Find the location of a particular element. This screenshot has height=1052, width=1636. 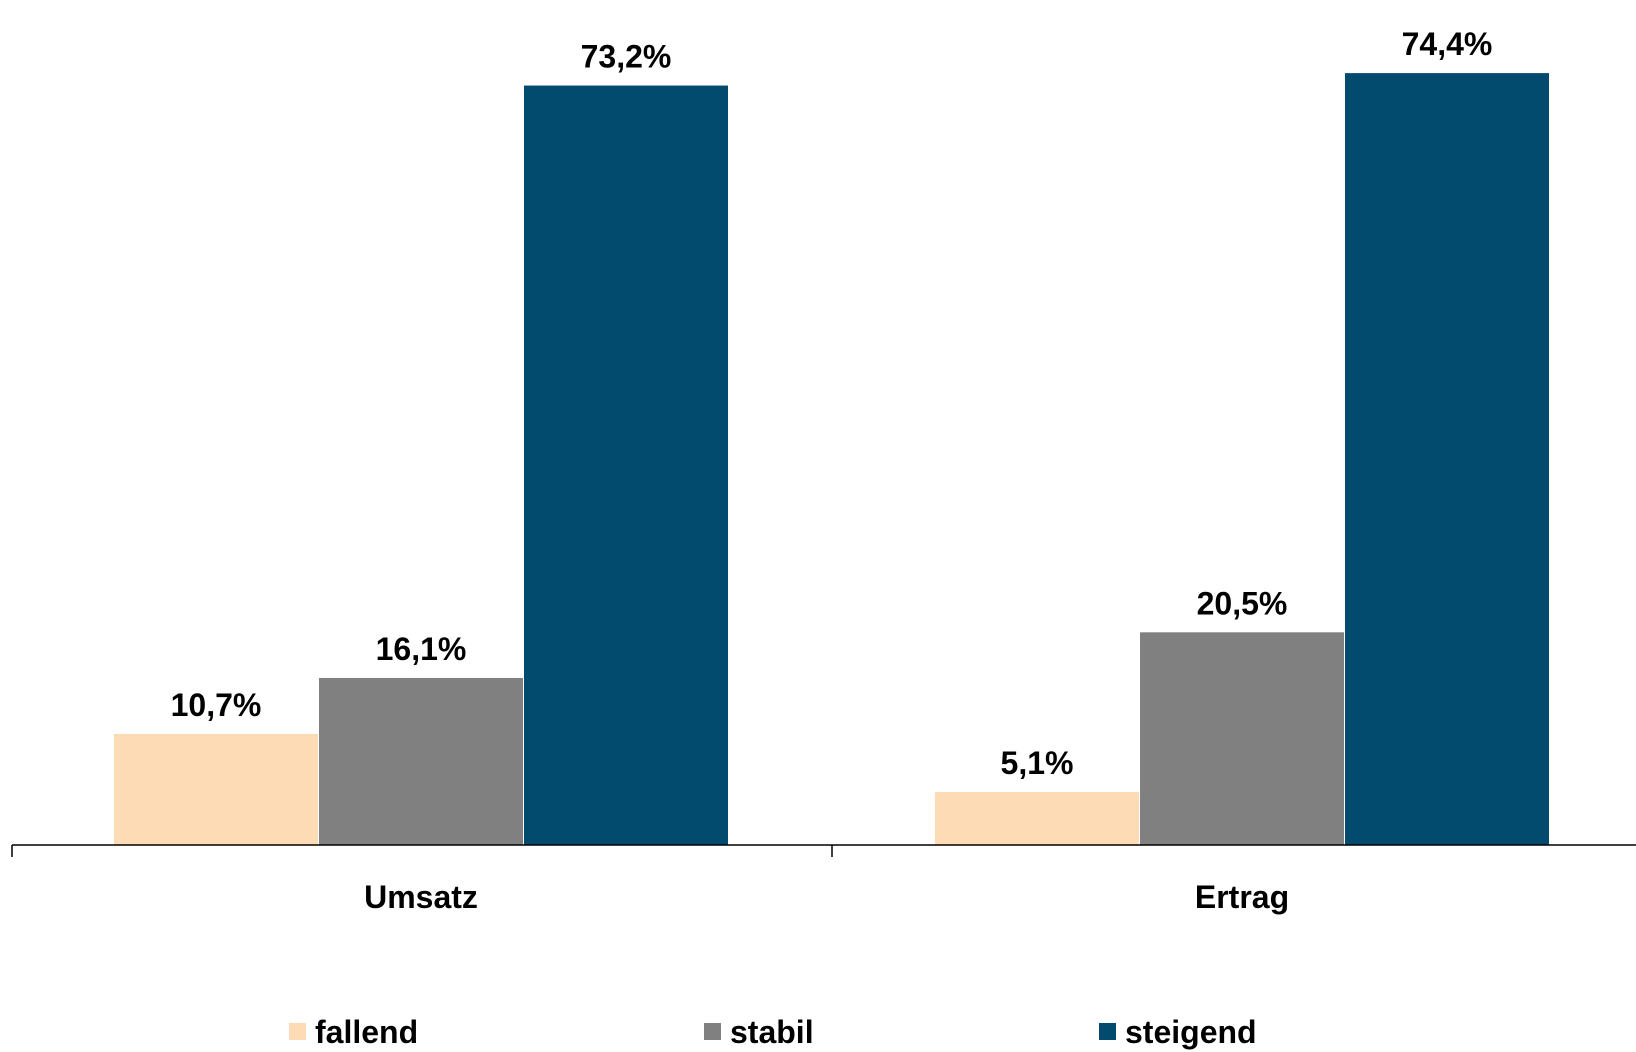

value-label-stabil-ertrag: 20,5% is located at coordinates (1242, 603).